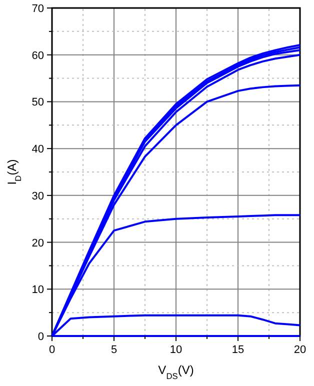 The width and height of the screenshot is (314, 386). Describe the element at coordinates (38, 196) in the screenshot. I see `y-tick-label: 30` at that location.